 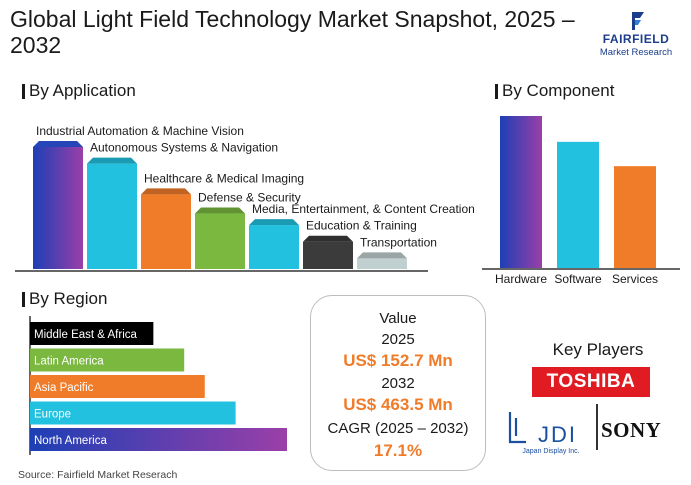 What do you see at coordinates (328, 238) in the screenshot?
I see `application-bar-cap-education-training` at bounding box center [328, 238].